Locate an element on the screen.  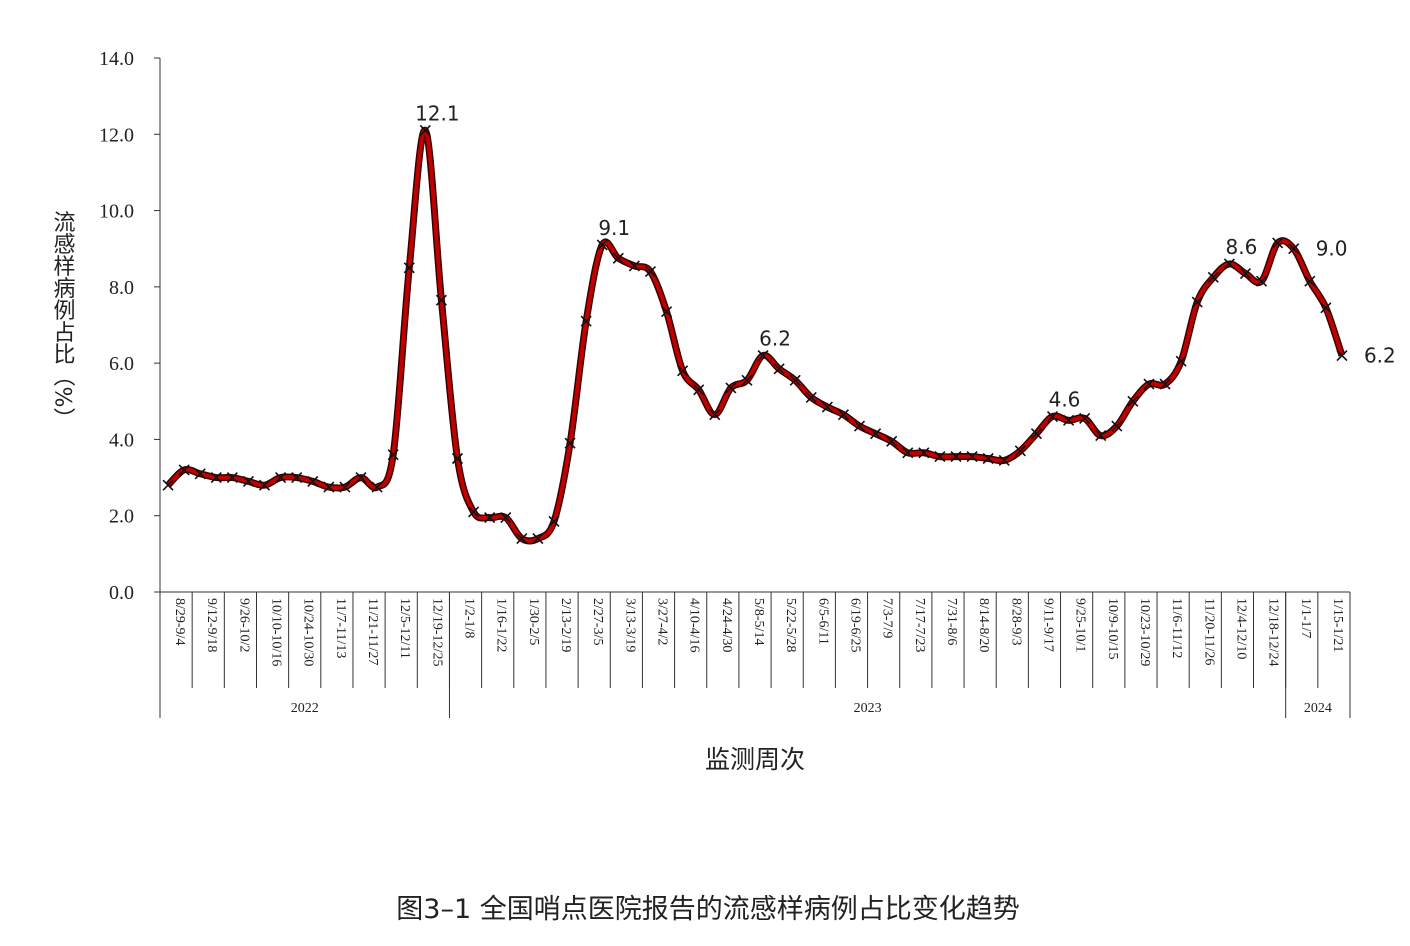
x-tick-label: 11/20-11/26 is located at coordinates (1208, 631).